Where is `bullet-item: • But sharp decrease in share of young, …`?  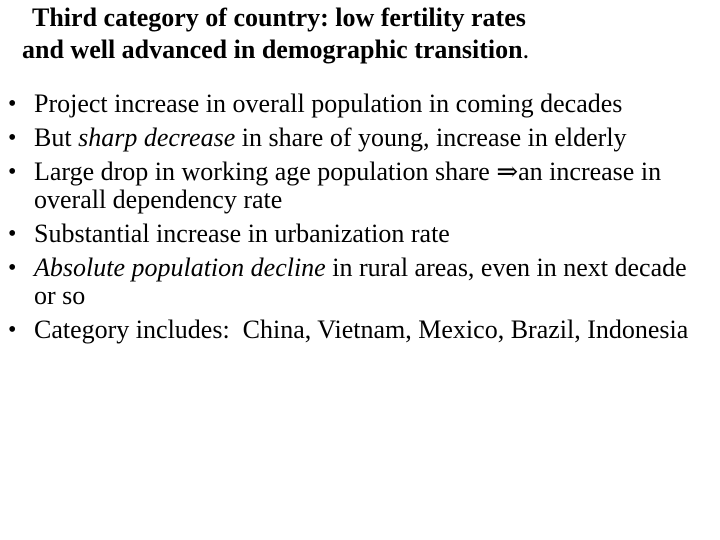
bullet-item: • But sharp decrease in share of young, … is located at coordinates (350, 138).